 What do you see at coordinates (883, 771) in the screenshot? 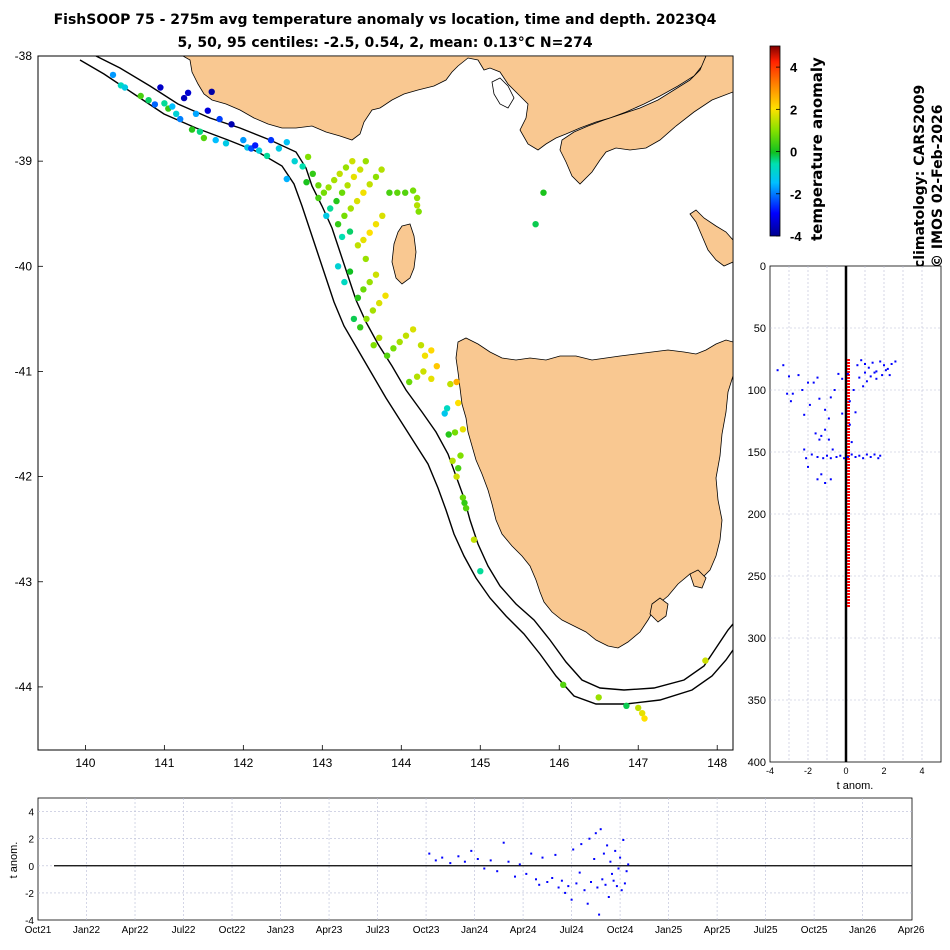
I see `profile-x-tick-label: 2` at bounding box center [883, 771].